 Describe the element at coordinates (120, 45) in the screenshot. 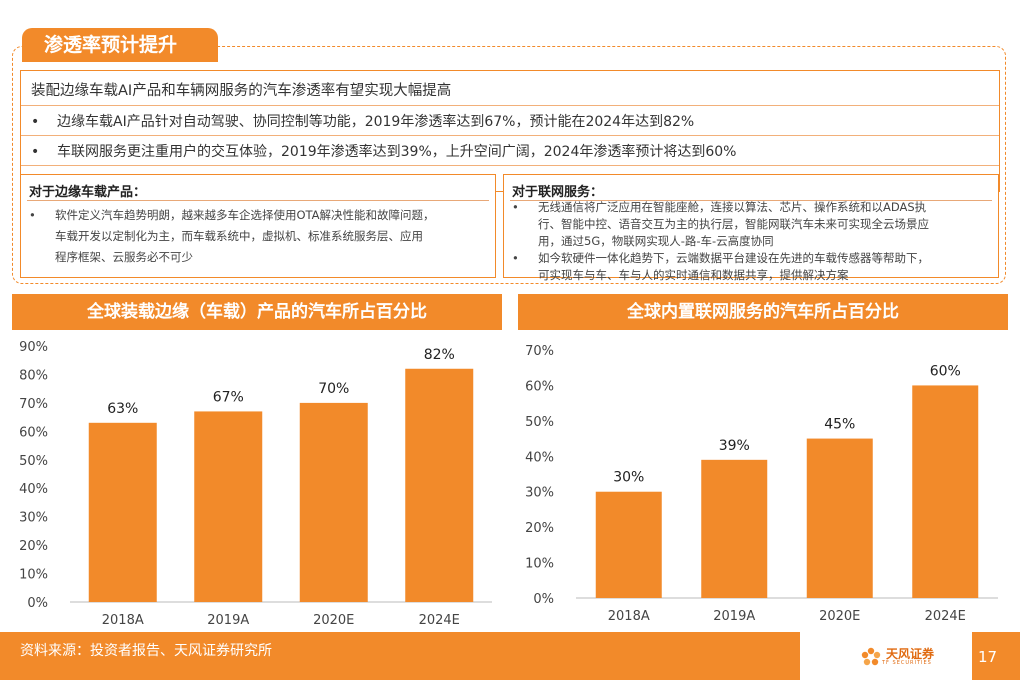

I see `section-title: 渗透率预计提升` at that location.